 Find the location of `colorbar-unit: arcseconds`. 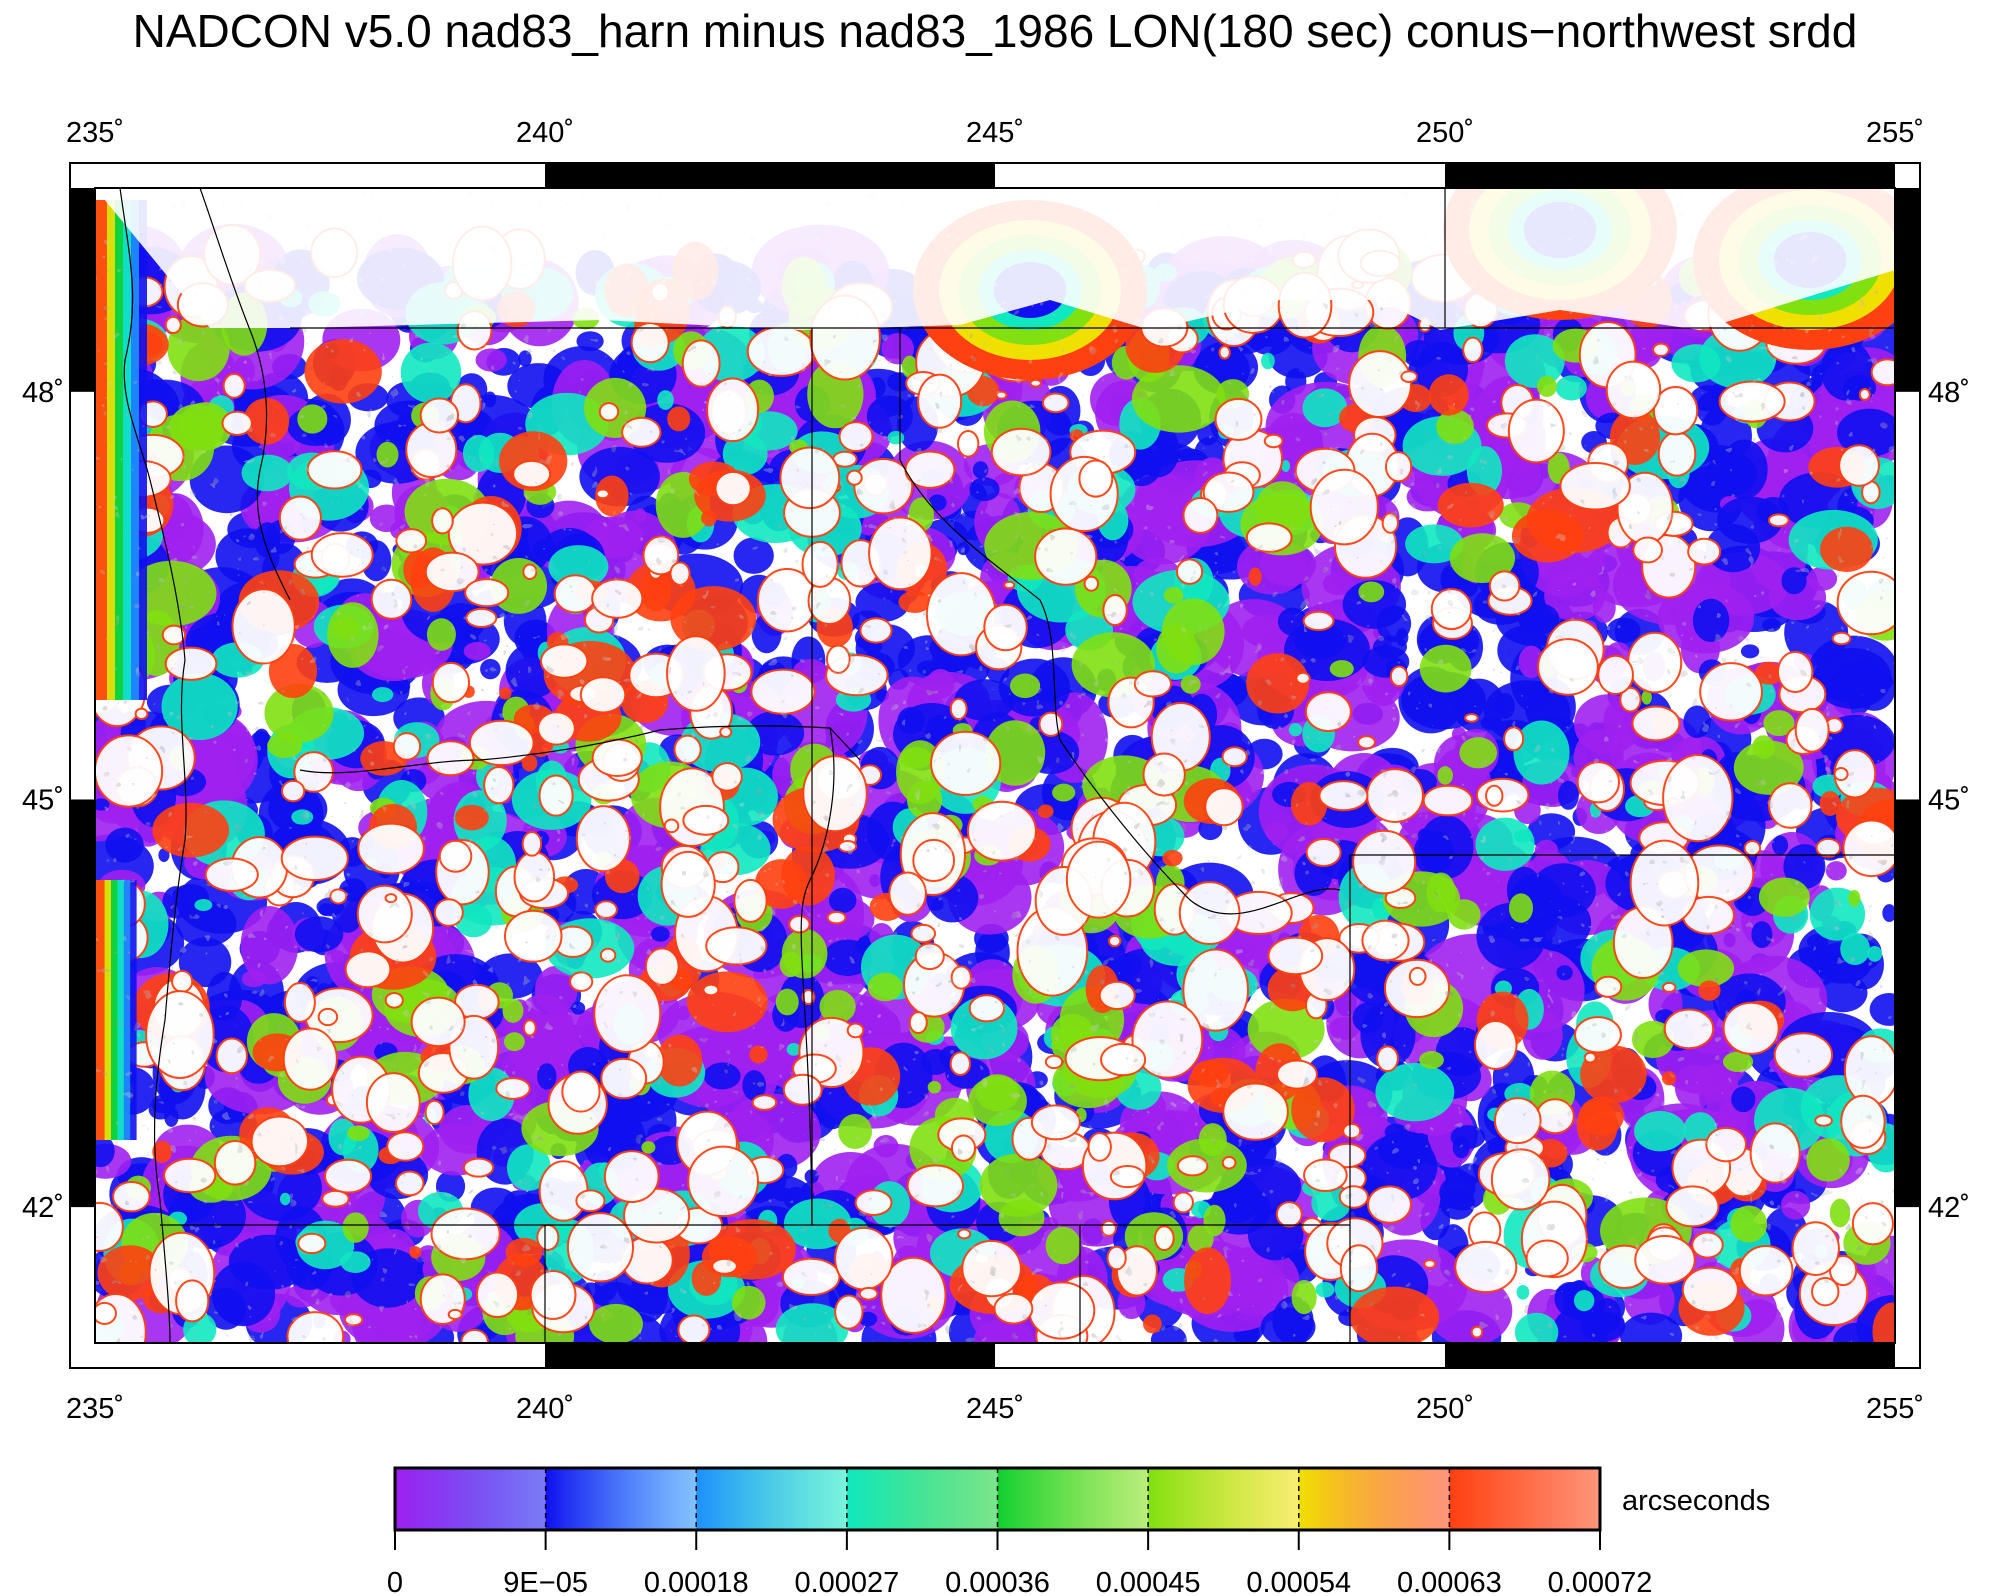

colorbar-unit: arcseconds is located at coordinates (1696, 1501).